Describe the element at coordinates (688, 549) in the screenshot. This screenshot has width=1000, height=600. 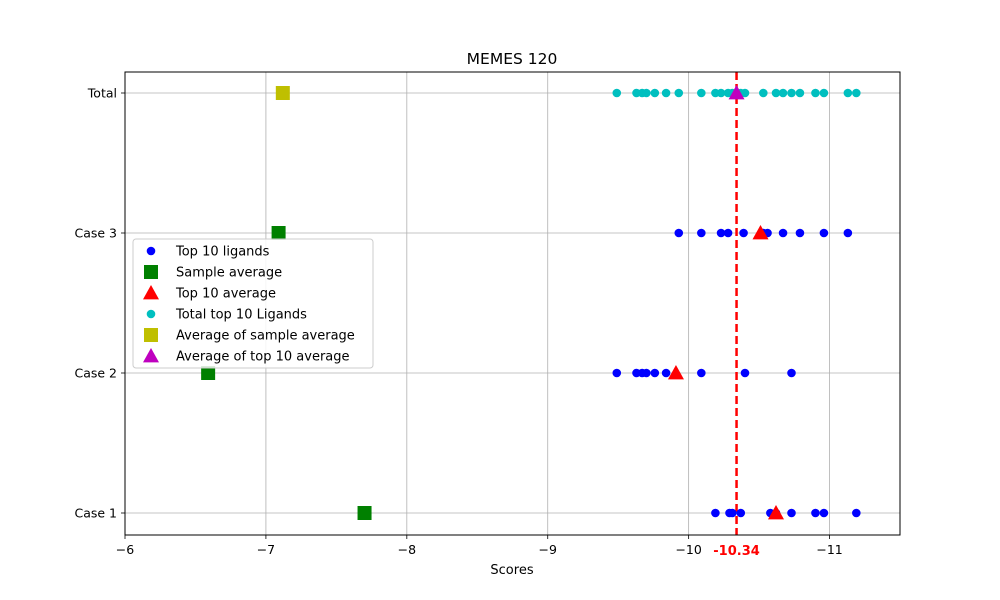
I see `x-tick-label: −10` at that location.